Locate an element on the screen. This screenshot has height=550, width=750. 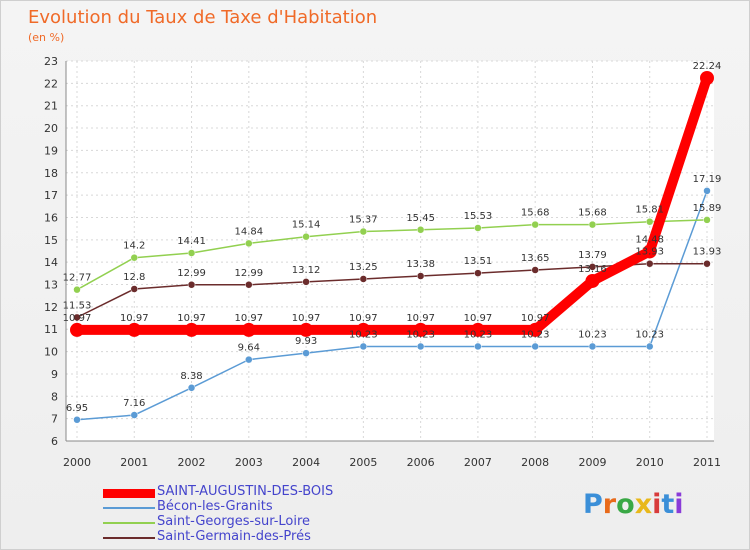
data-label: 6.95 is located at coordinates (77, 408).